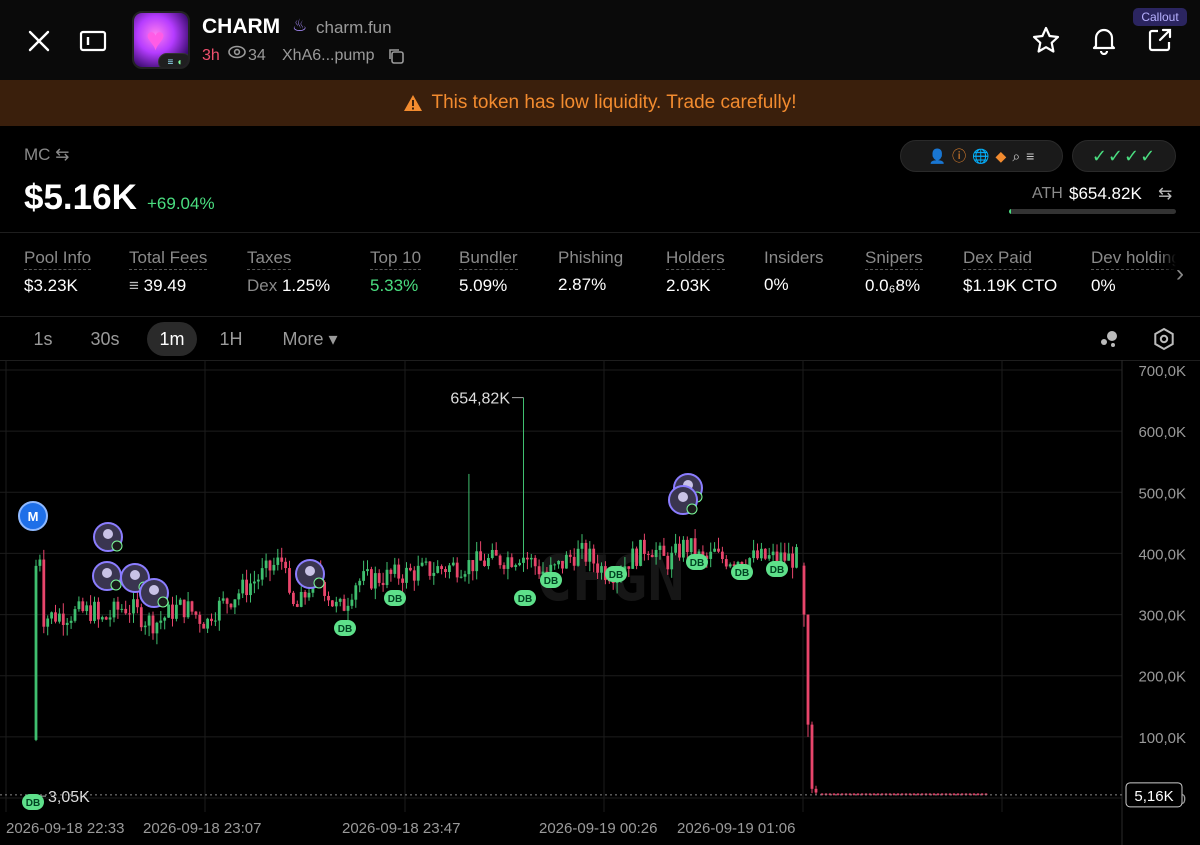 This screenshot has width=1200, height=845. Describe the element at coordinates (231, 339) in the screenshot. I see `timeframe-1h: 1H` at that location.